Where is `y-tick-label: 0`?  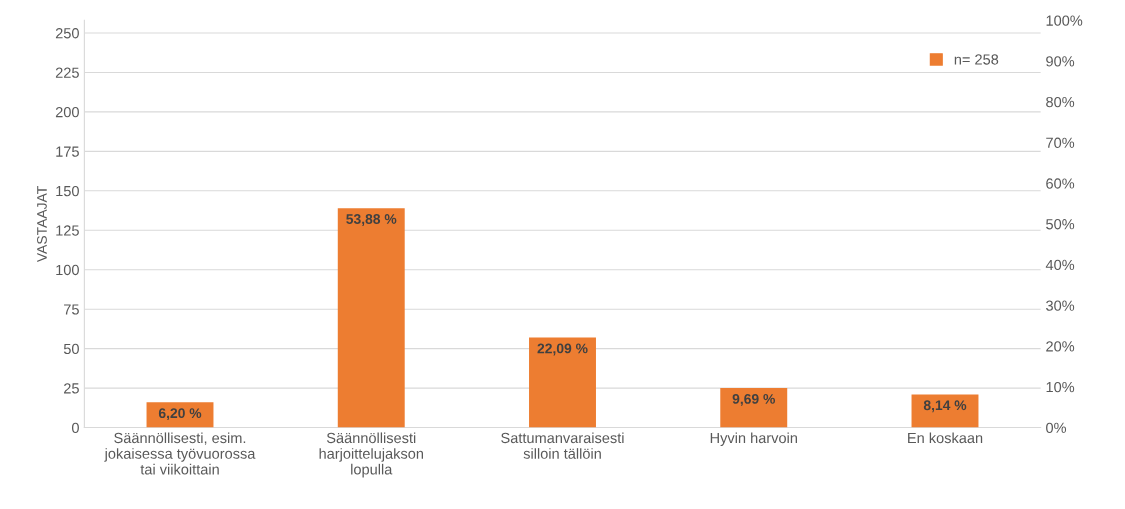
y-tick-label: 0 is located at coordinates (75, 427).